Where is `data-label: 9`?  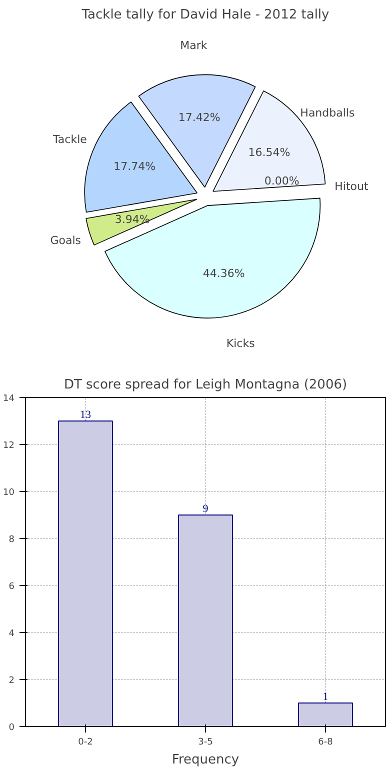 data-label: 9 is located at coordinates (205, 509).